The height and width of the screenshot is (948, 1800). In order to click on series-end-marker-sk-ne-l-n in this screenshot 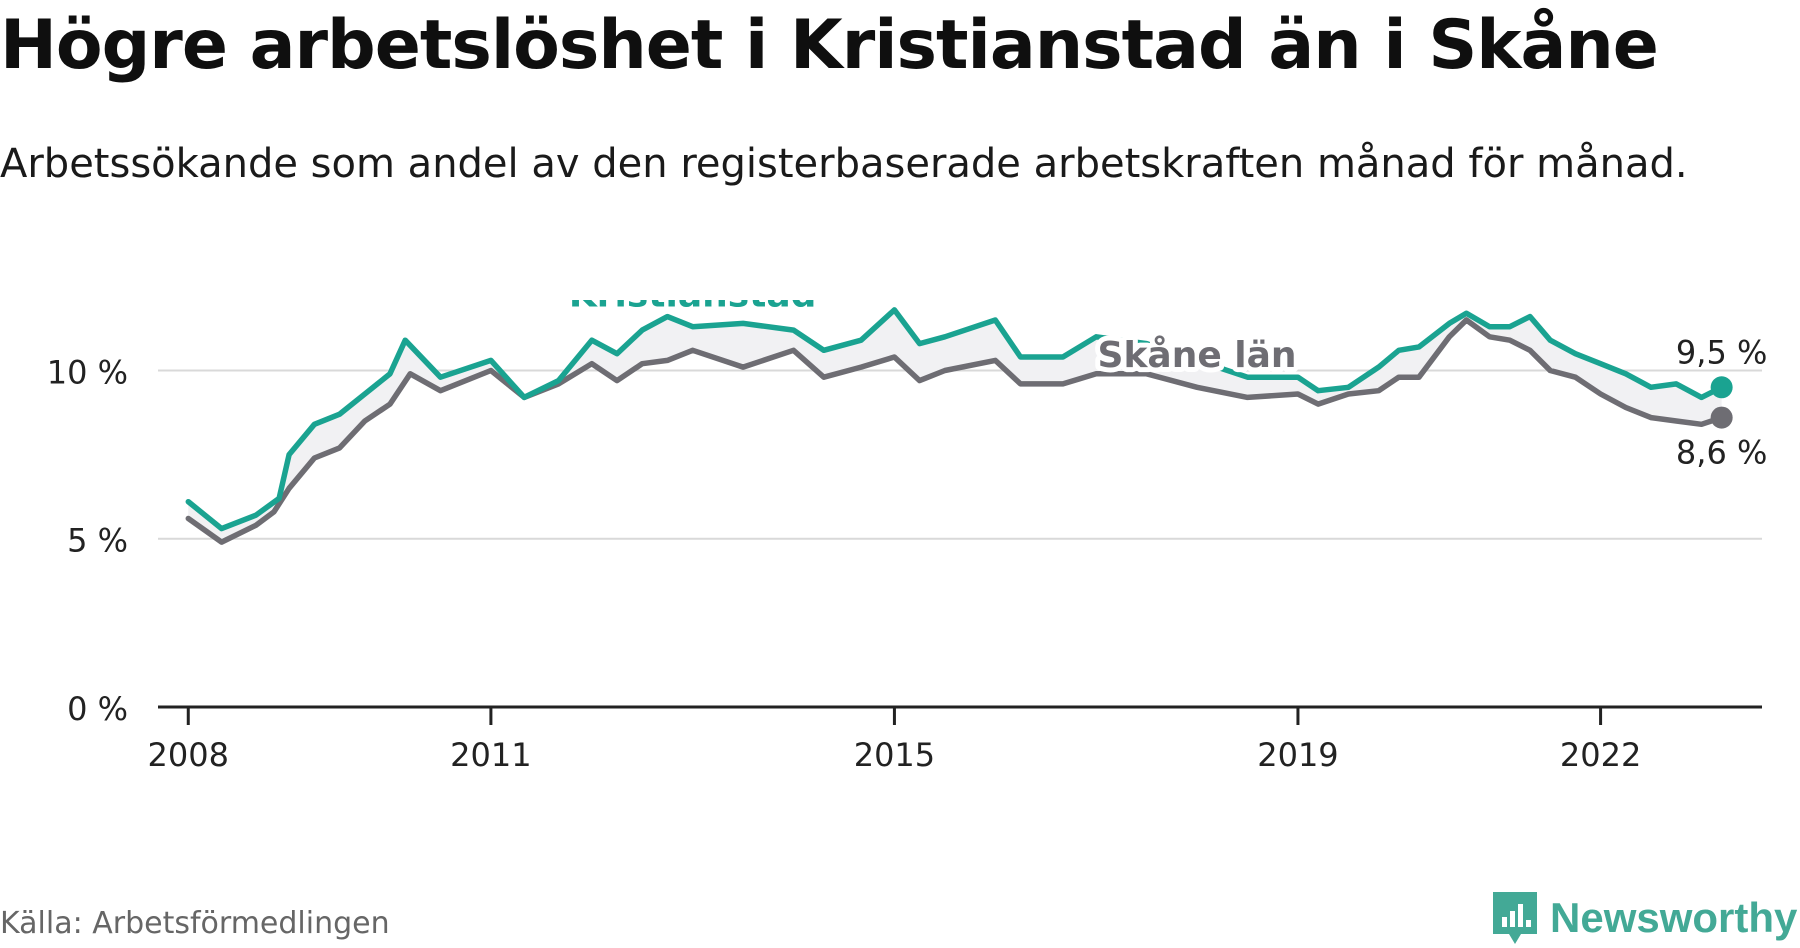, I will do `click(1721, 417)`.